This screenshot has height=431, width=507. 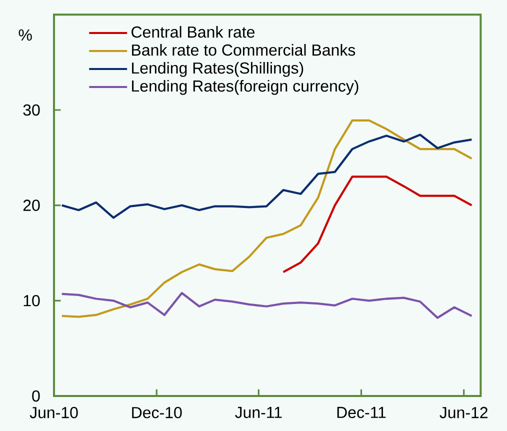 I want to click on y-tick-label: 10, so click(x=32, y=300).